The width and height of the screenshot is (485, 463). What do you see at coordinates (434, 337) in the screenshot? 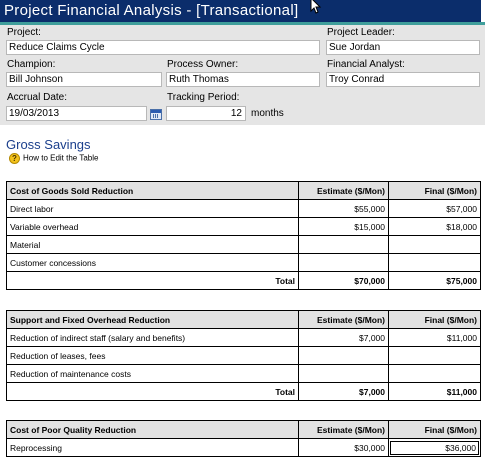
I see `final-cell: $11,000` at bounding box center [434, 337].